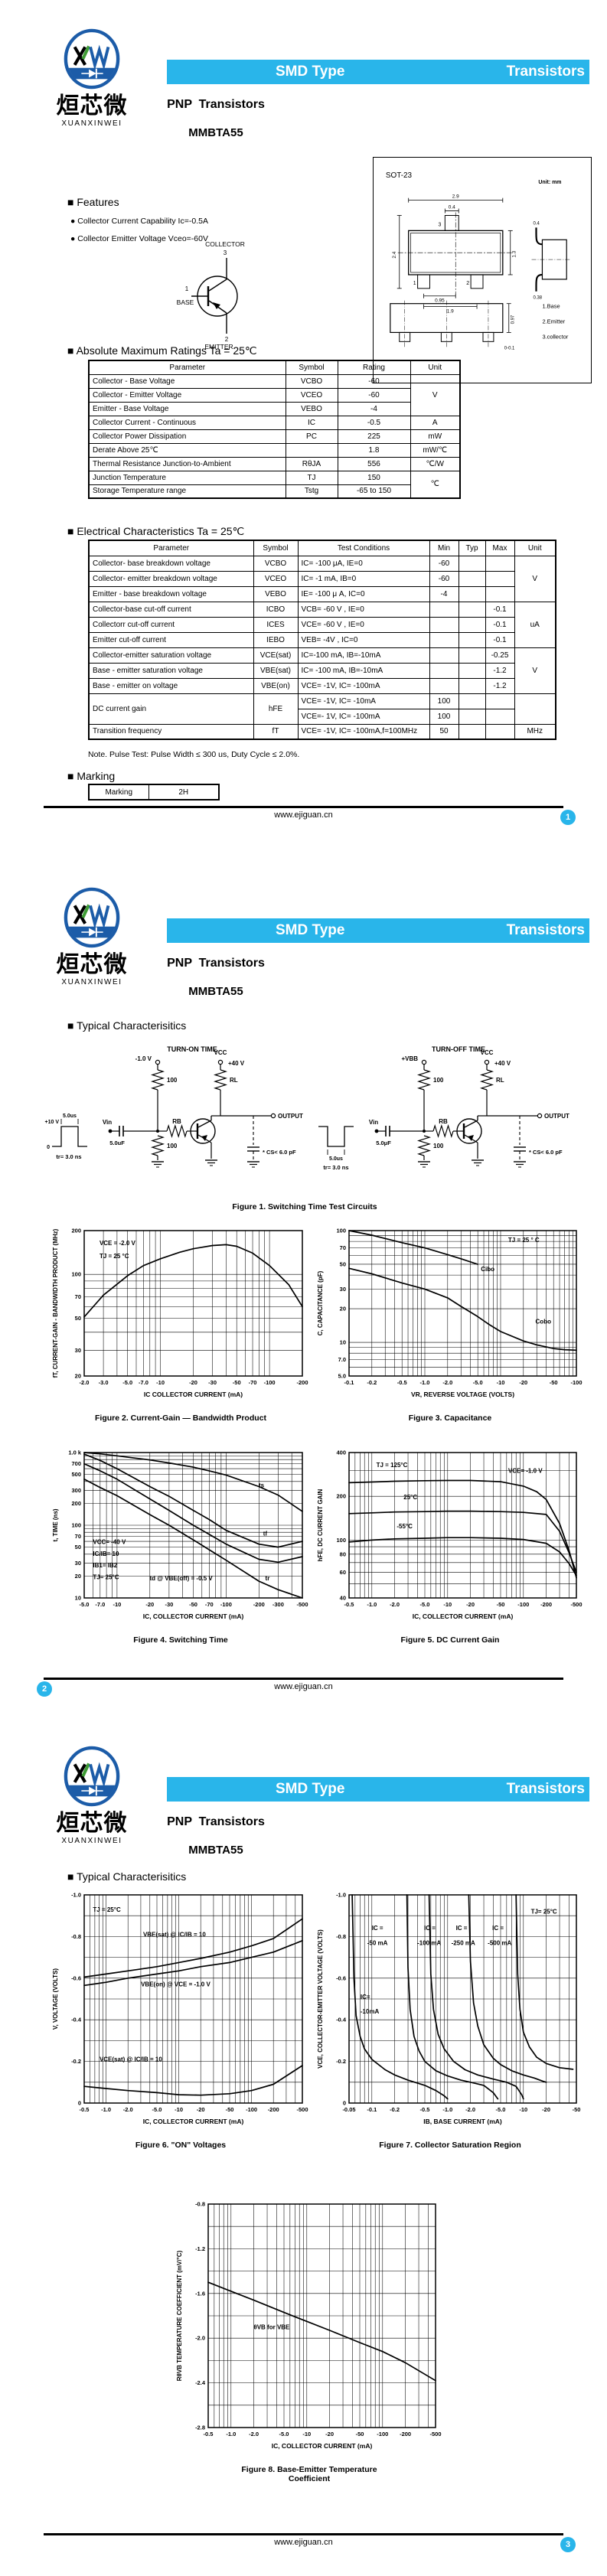 The image size is (607, 2576). Describe the element at coordinates (45, 1689) in the screenshot. I see `page-number-badge: 2` at that location.